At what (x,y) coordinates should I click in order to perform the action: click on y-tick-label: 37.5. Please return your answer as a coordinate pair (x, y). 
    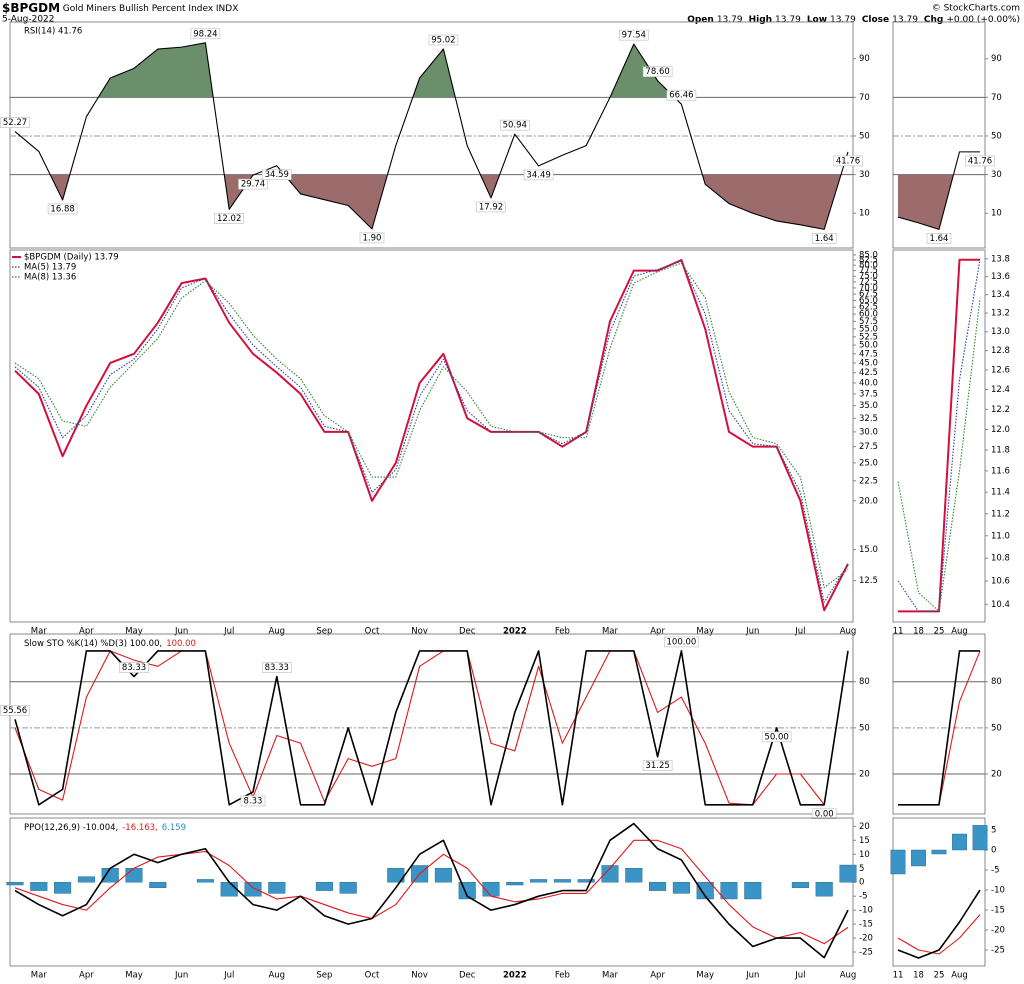
    Looking at the image, I should click on (868, 394).